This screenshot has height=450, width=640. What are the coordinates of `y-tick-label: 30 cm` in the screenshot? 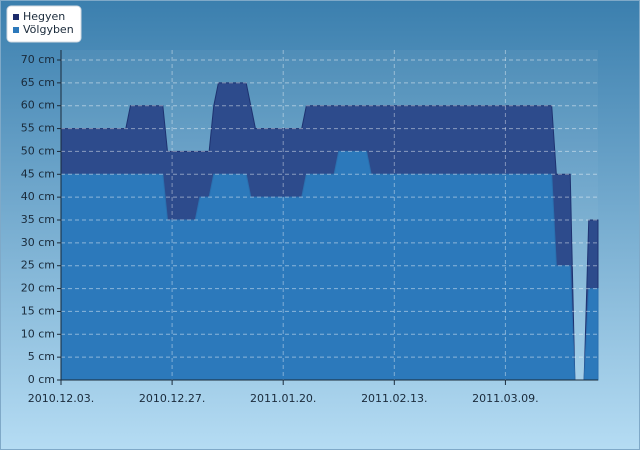 It's located at (38, 242).